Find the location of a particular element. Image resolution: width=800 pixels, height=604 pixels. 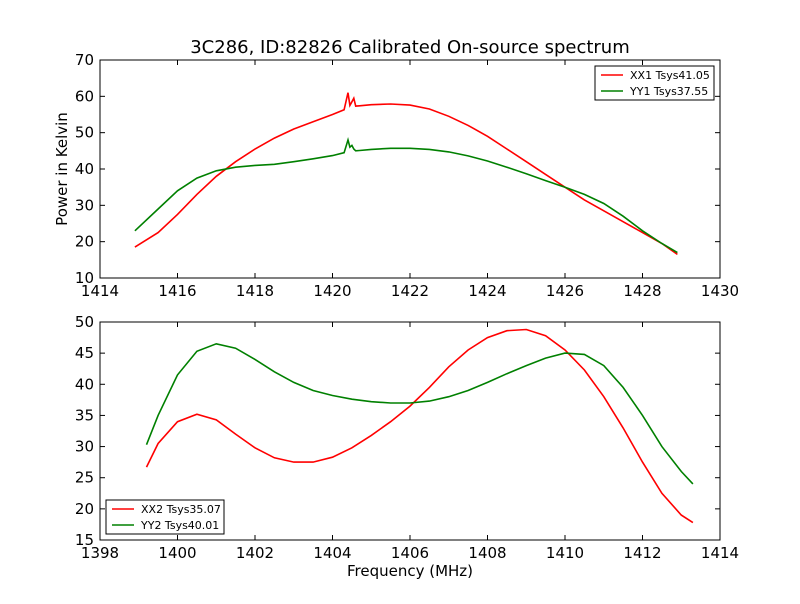

legend-label: XX1 Tsys41.05 is located at coordinates (670, 75).